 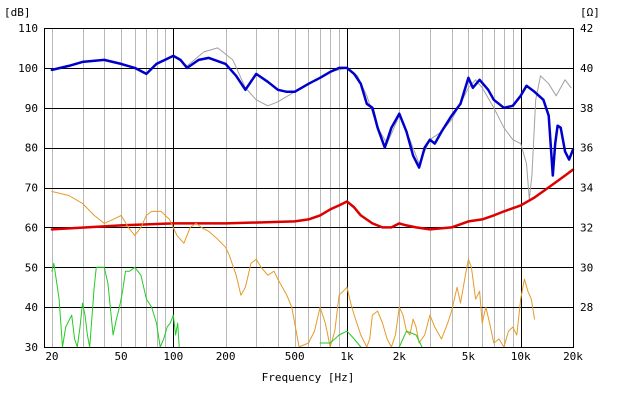 I want to click on x-axis-title: Frequency [Hz], so click(x=308, y=377).